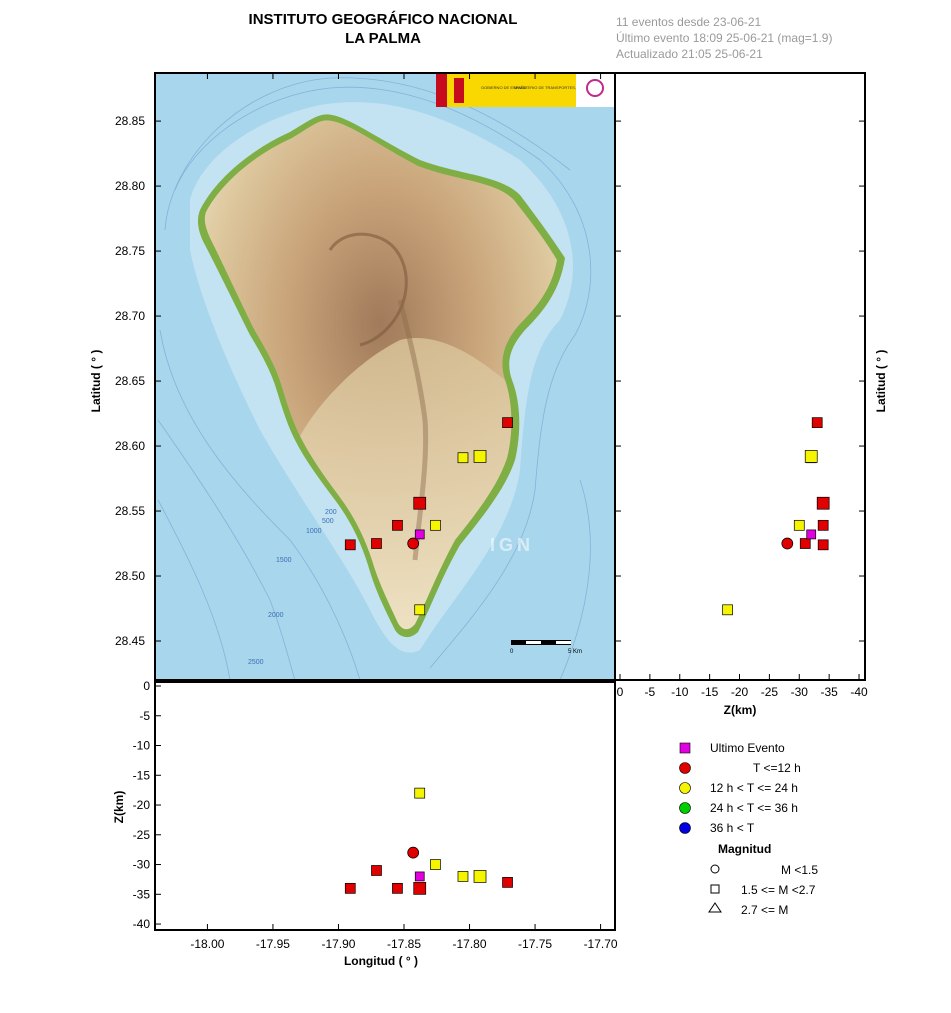 This screenshot has width=951, height=1013. I want to click on legend-tmore-marker, so click(685, 828).